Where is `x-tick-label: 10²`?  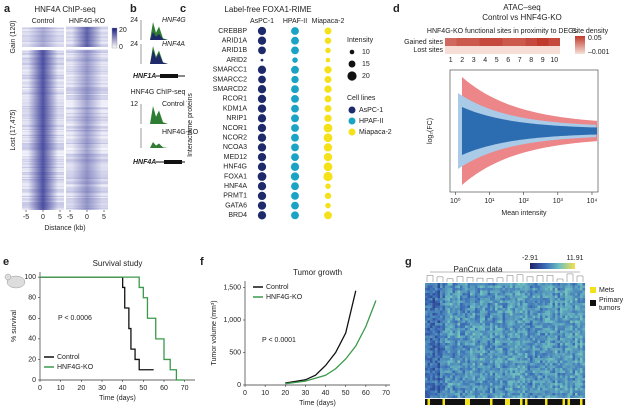
x-tick-label: 10² is located at coordinates (524, 201).